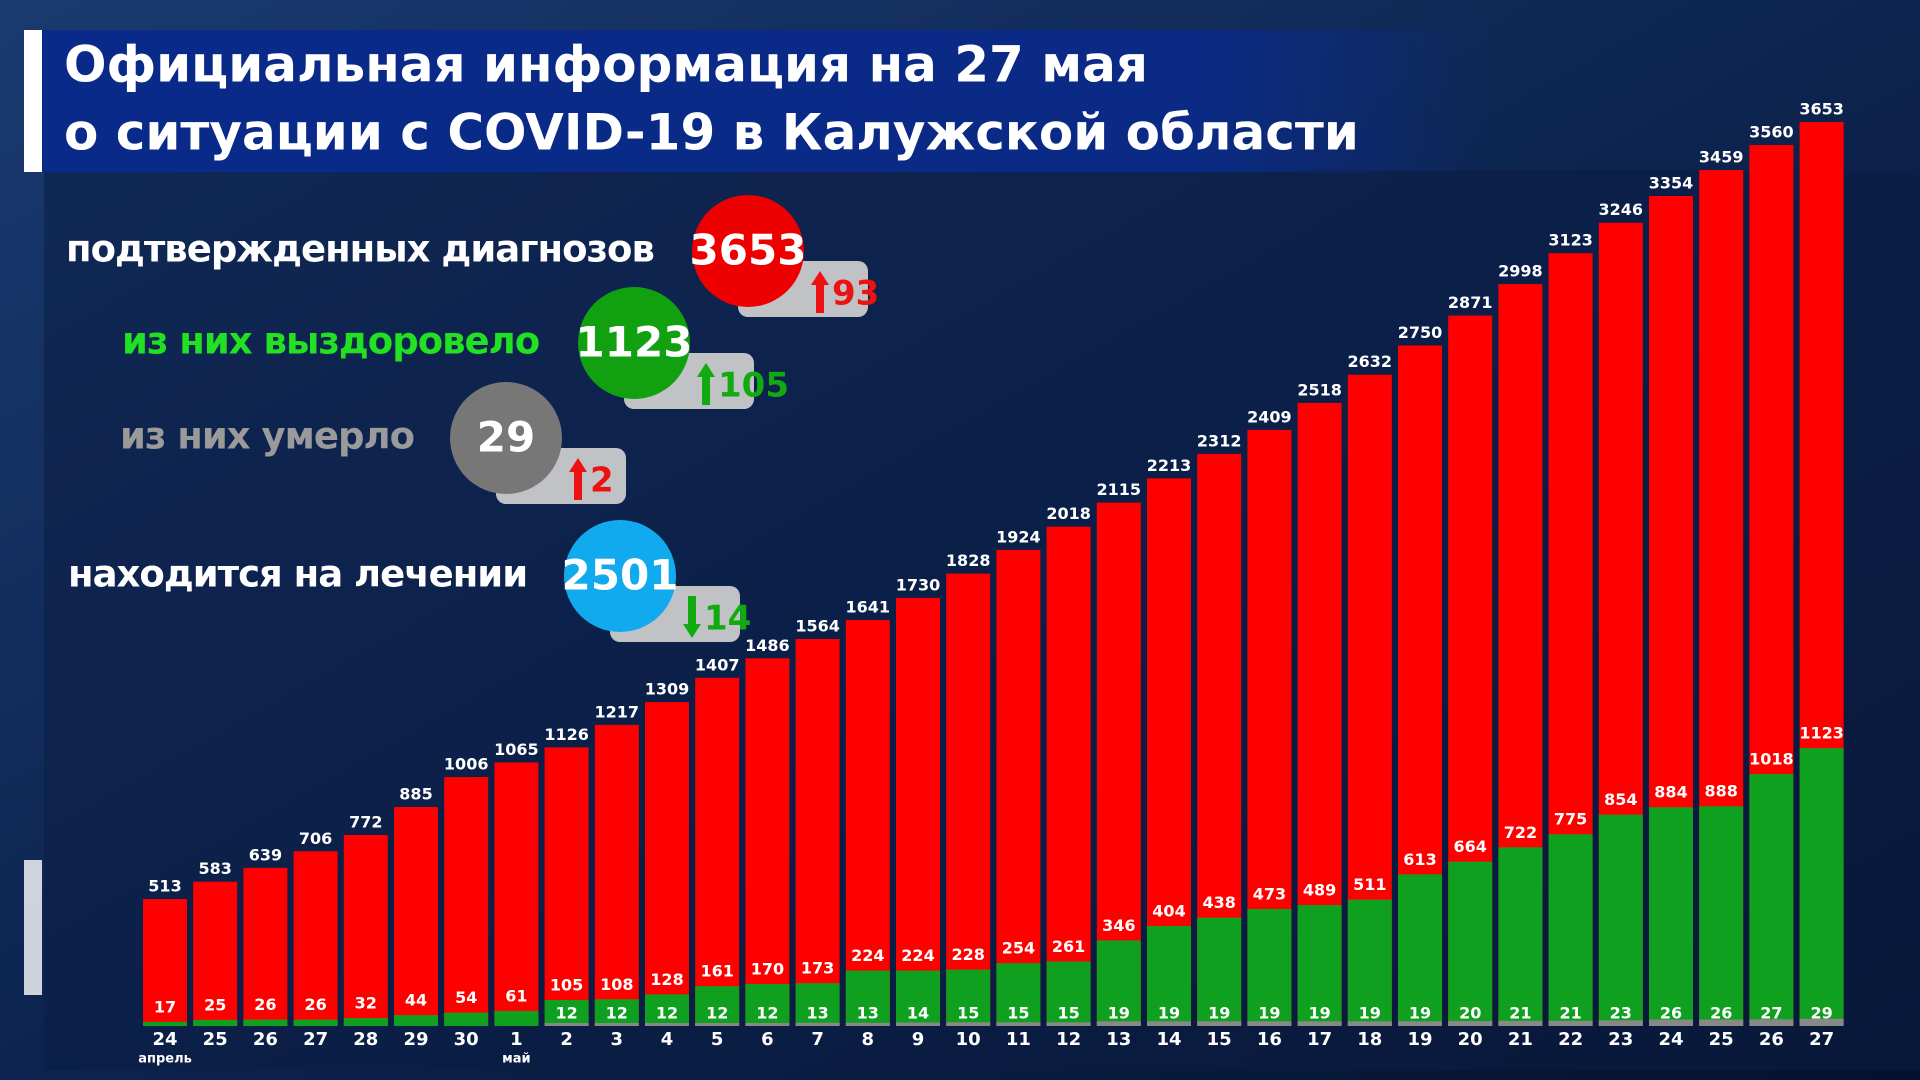  Describe the element at coordinates (634, 342) in the screenshot. I see `stat-value: 1123` at that location.